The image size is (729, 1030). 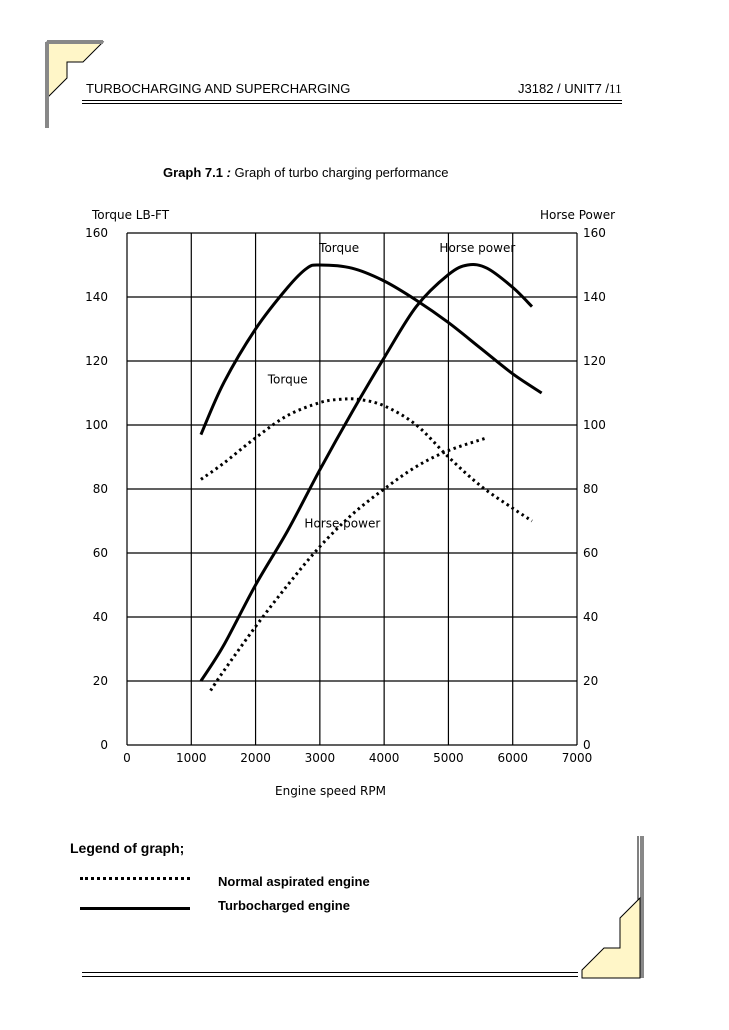 I want to click on legend-swatch-dotted, so click(x=135, y=878).